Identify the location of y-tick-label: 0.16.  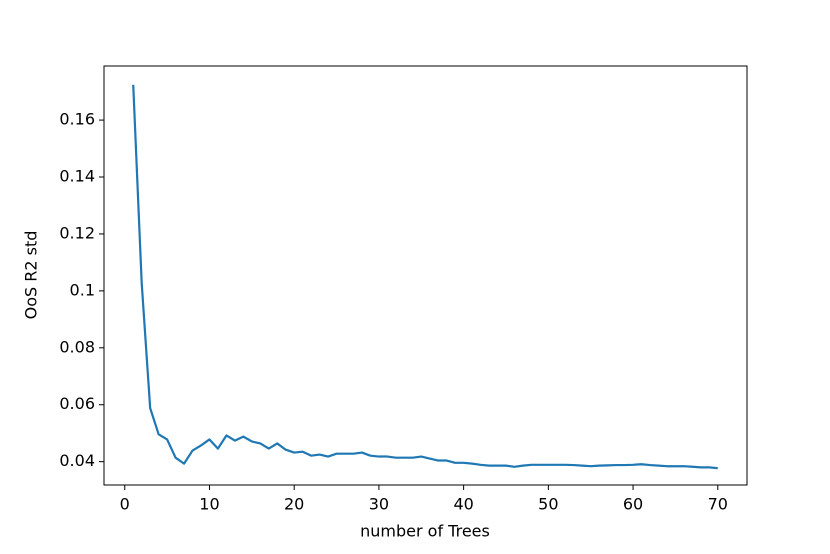
(77, 119).